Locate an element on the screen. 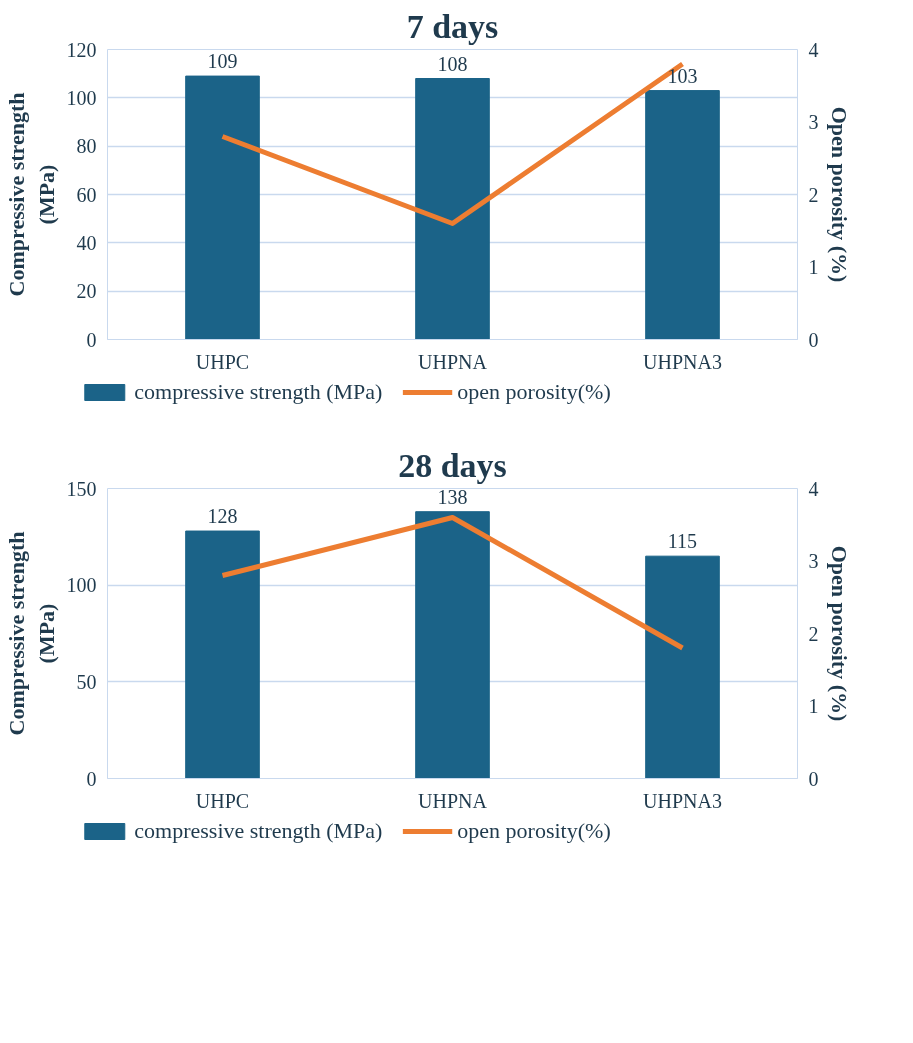 The width and height of the screenshot is (913, 1043). y-tick-label: 80 is located at coordinates (86, 146).